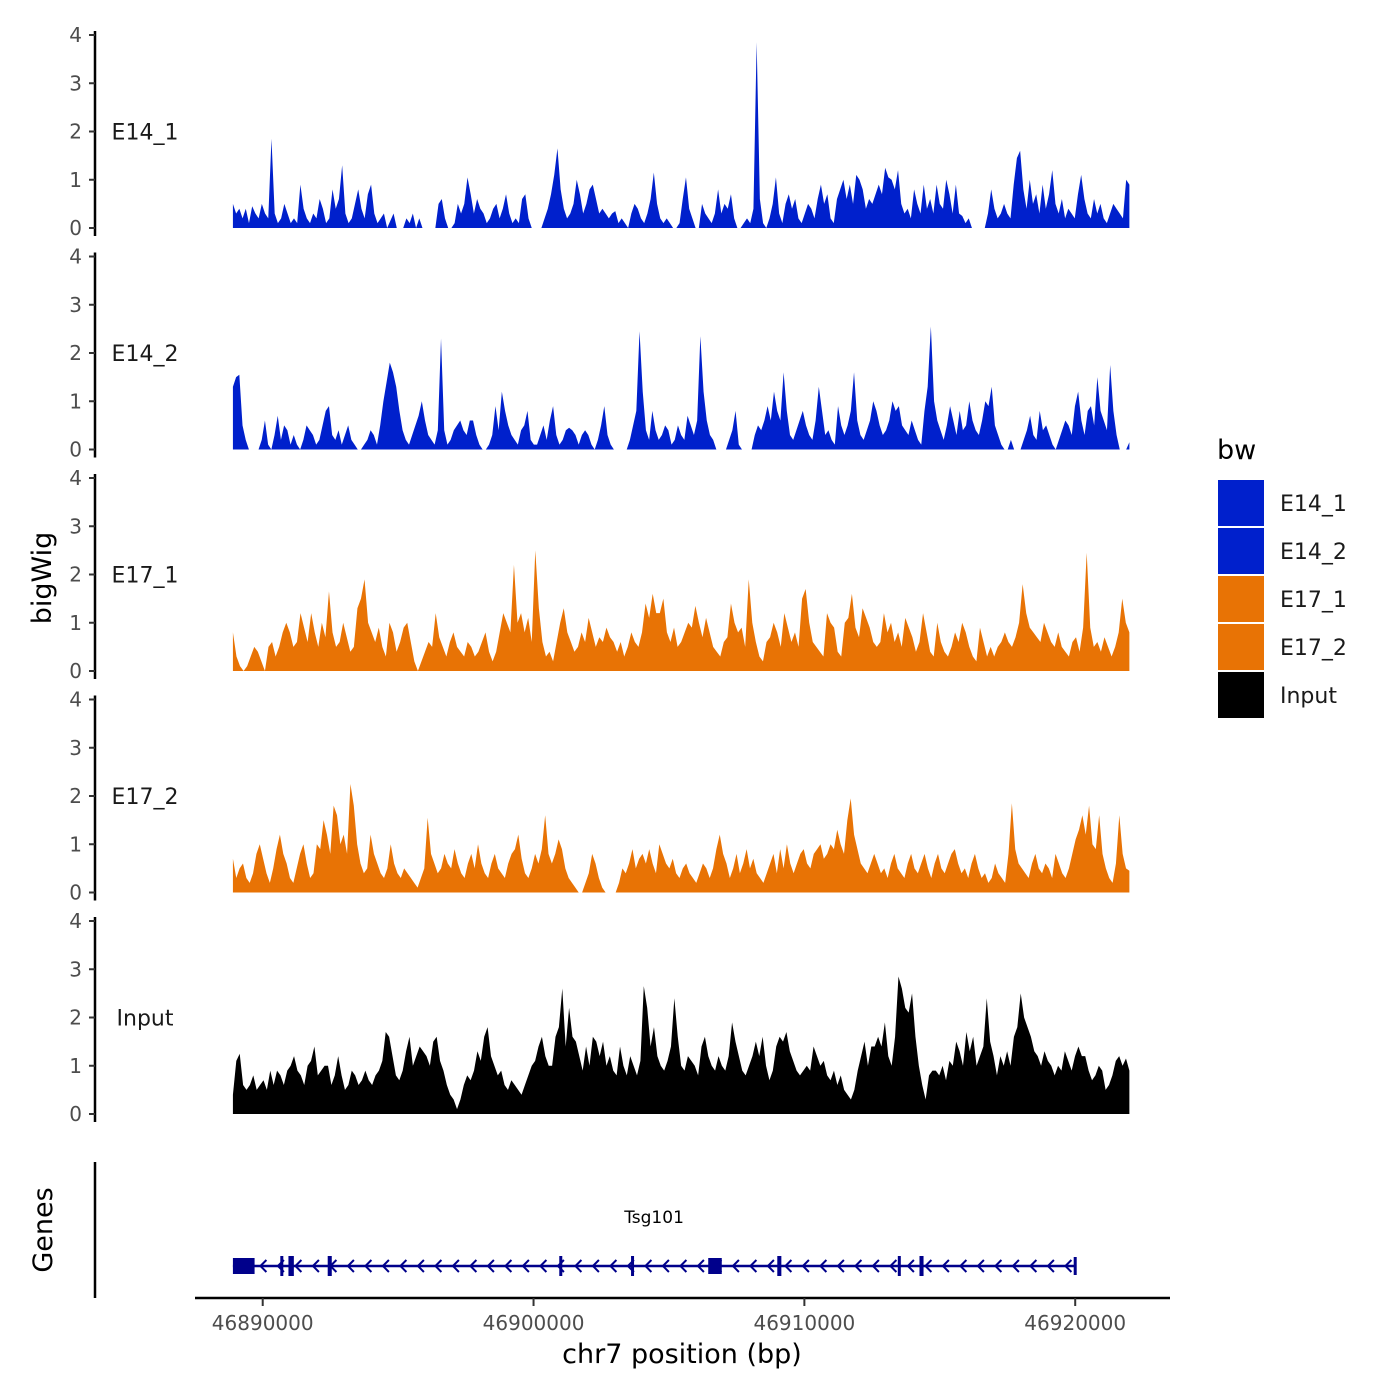 This screenshot has width=1400, height=1400. I want to click on track-label: E17_1, so click(145, 576).